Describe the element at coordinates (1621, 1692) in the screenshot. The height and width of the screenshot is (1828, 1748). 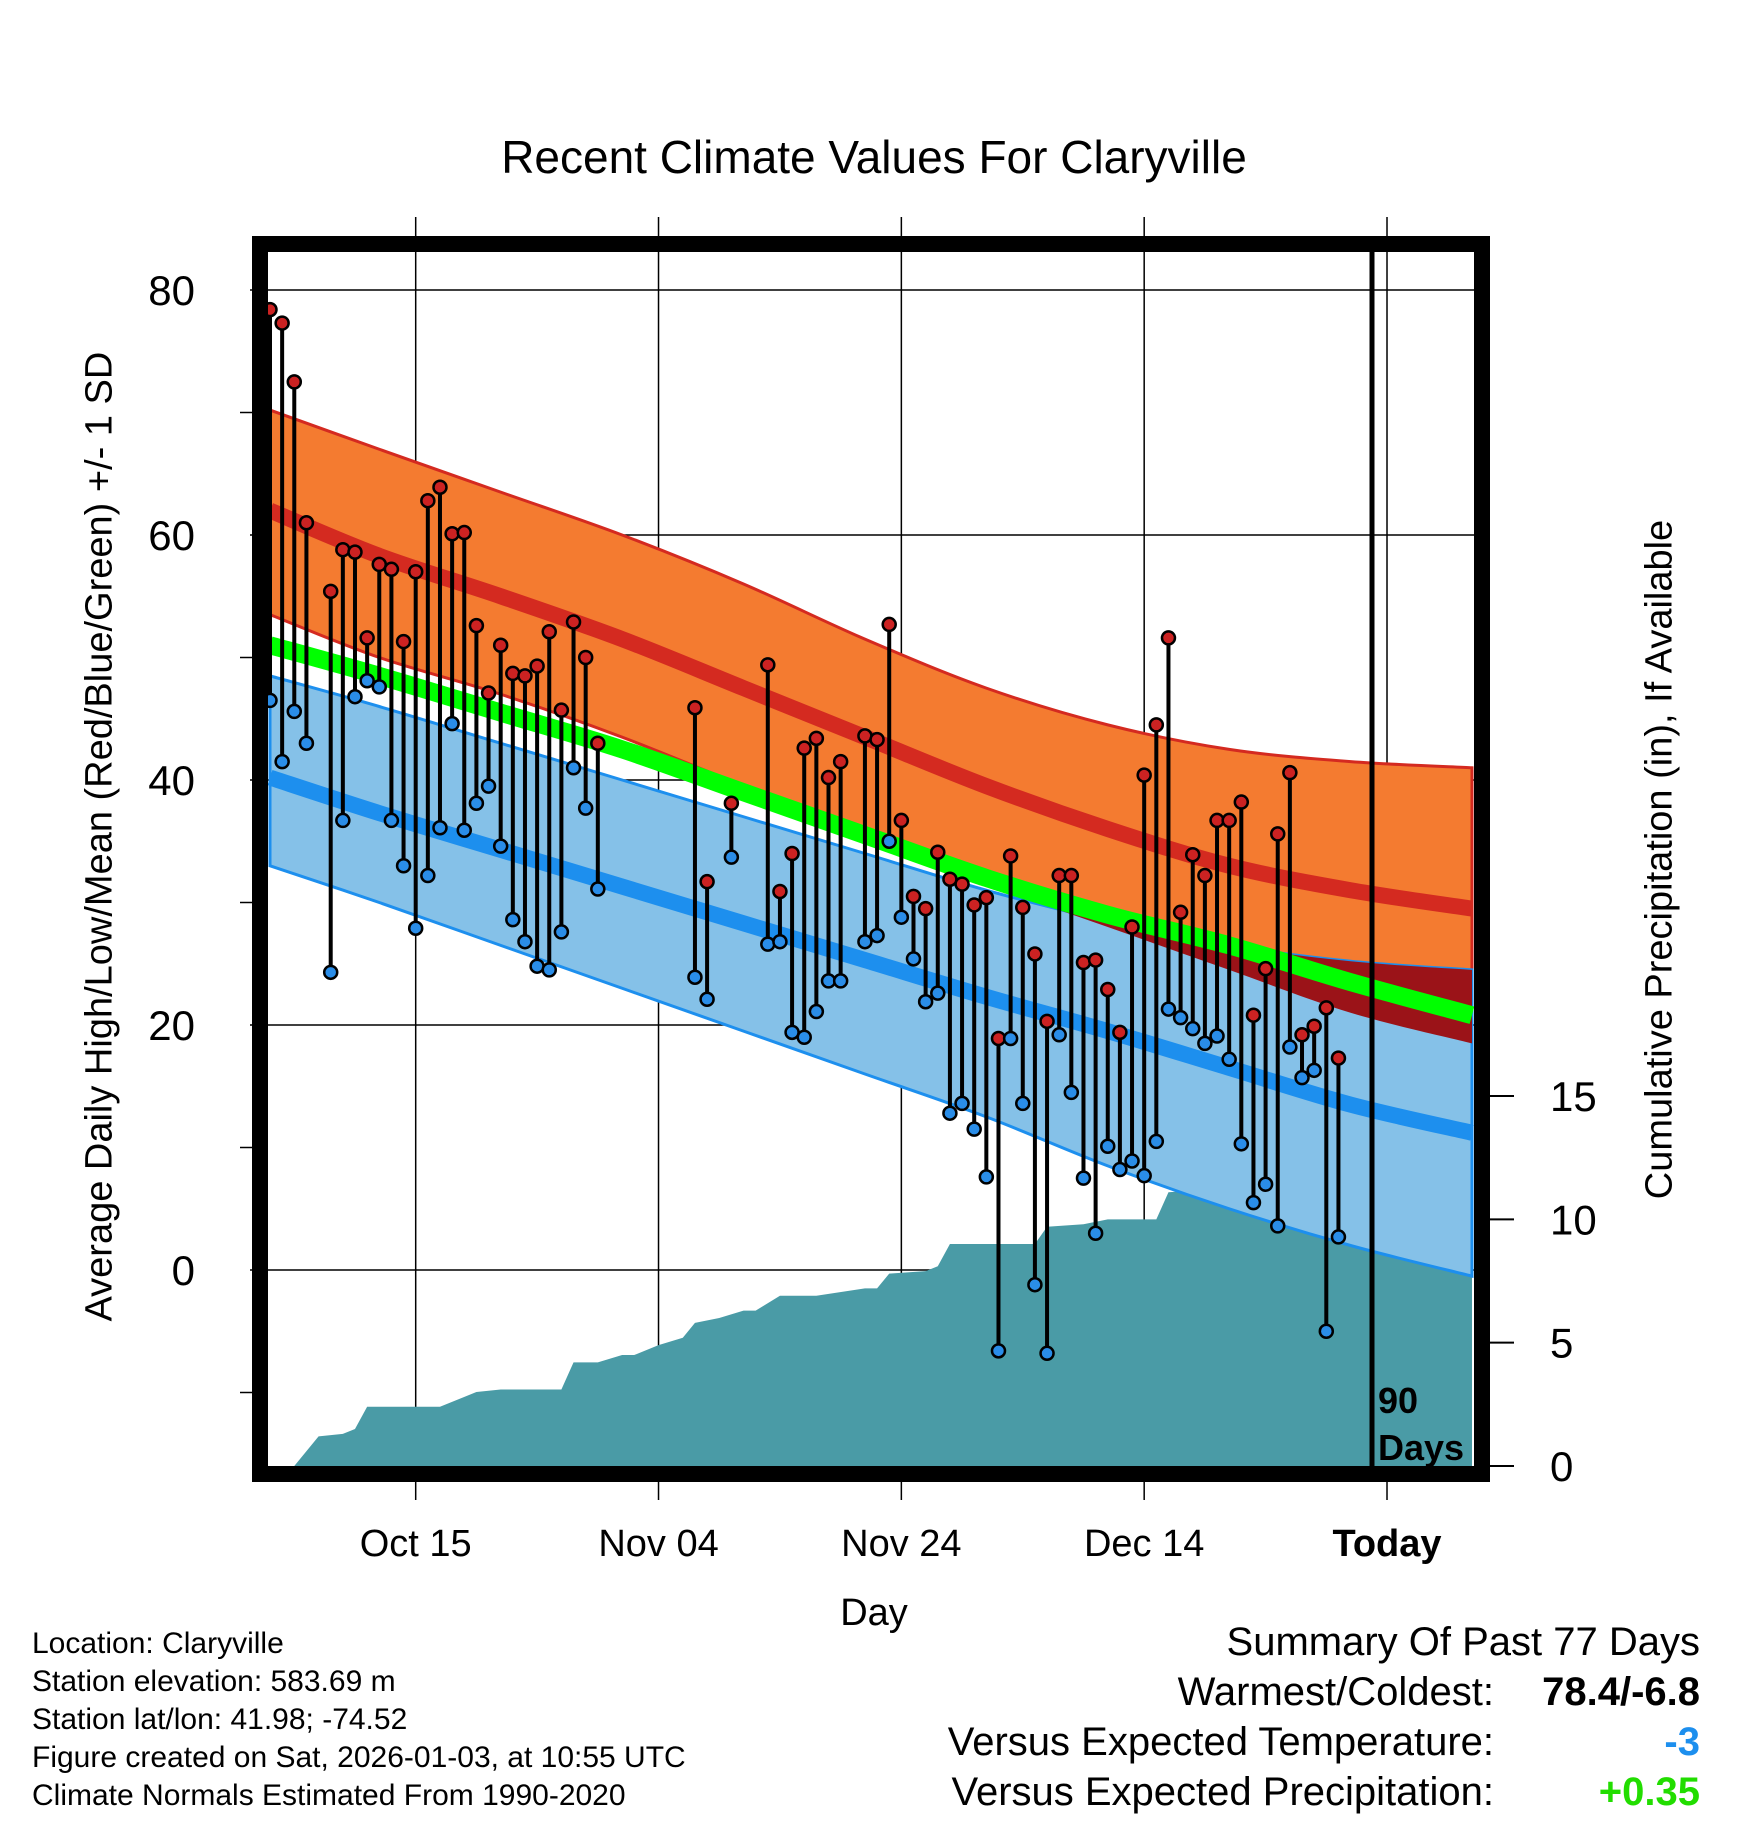
I see `summary-warmest-value: 78.4/-6.8` at that location.